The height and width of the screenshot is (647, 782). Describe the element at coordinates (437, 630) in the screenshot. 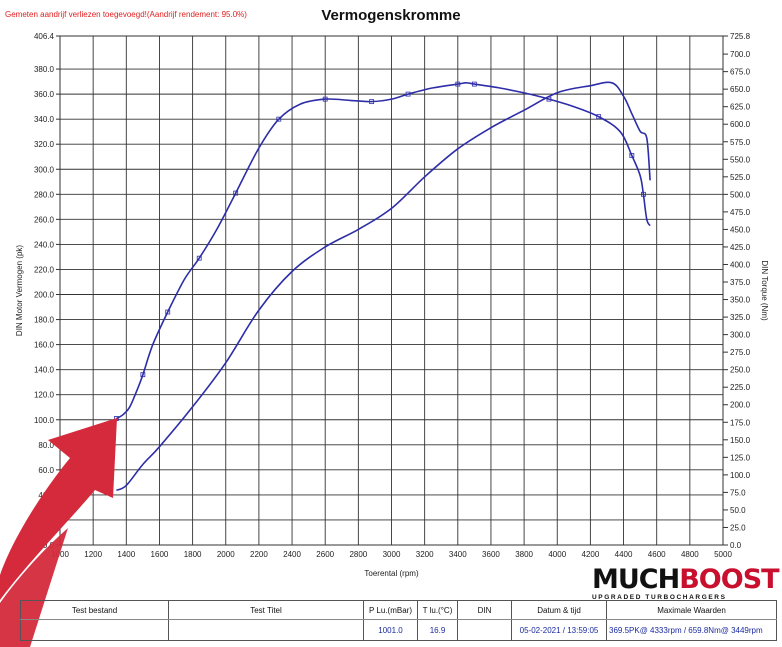

I see `cell-air-temp: 16.9` at that location.